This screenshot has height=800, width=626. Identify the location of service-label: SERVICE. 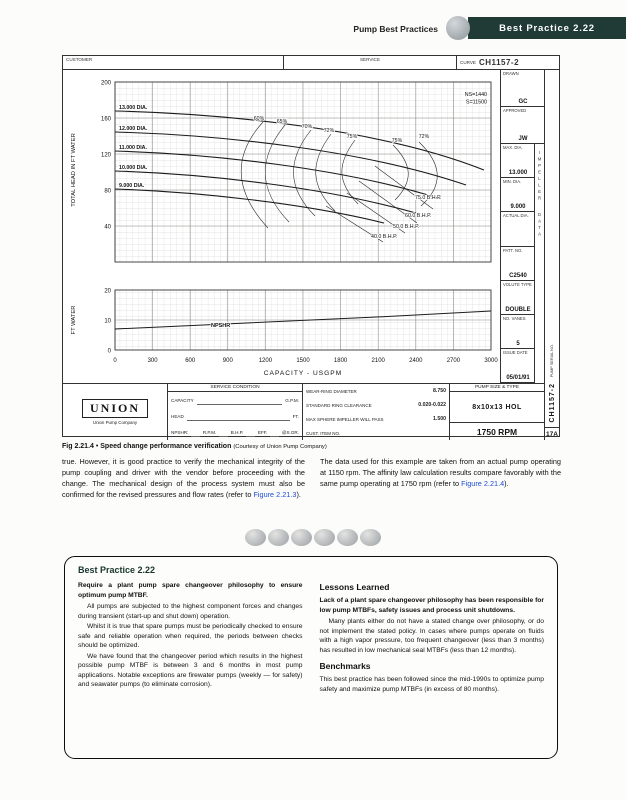
(370, 62).